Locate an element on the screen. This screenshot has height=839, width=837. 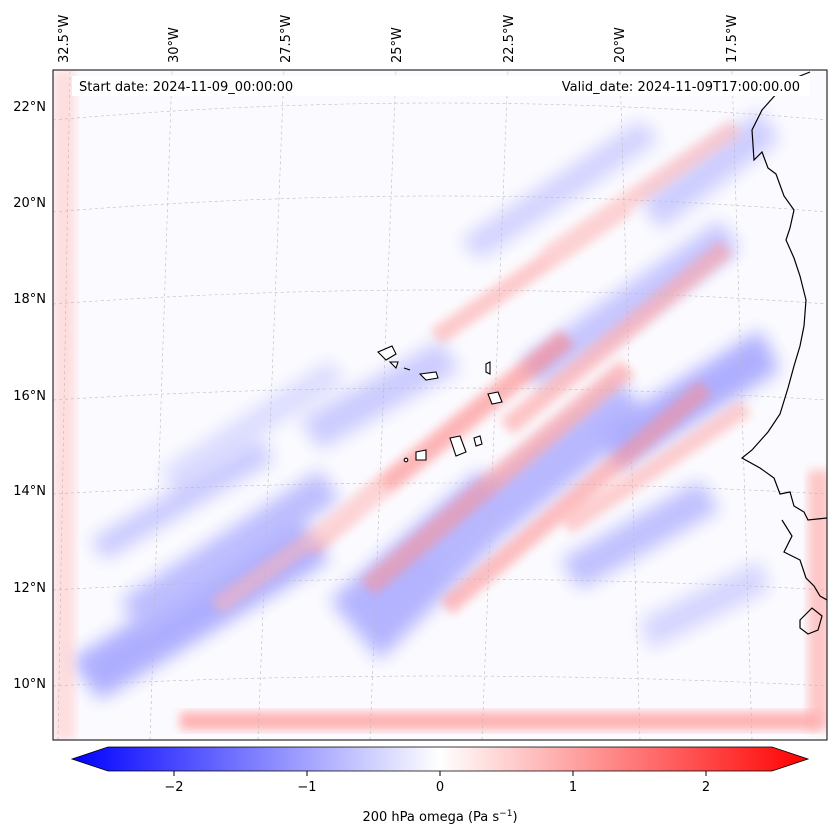
cape-verde-islands is located at coordinates (440, 404).